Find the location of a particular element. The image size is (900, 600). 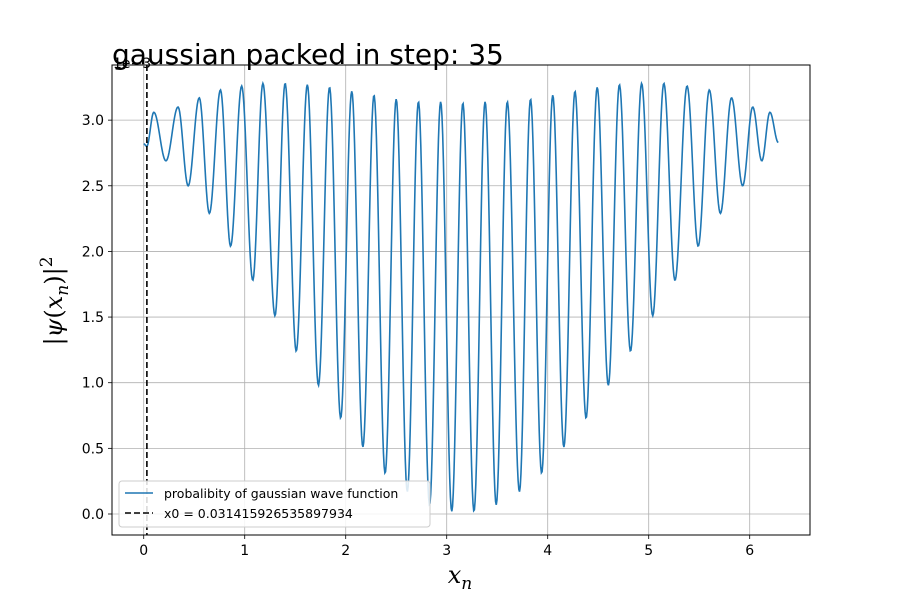

y-axis-label-left: | is located at coordinates (54, 341).